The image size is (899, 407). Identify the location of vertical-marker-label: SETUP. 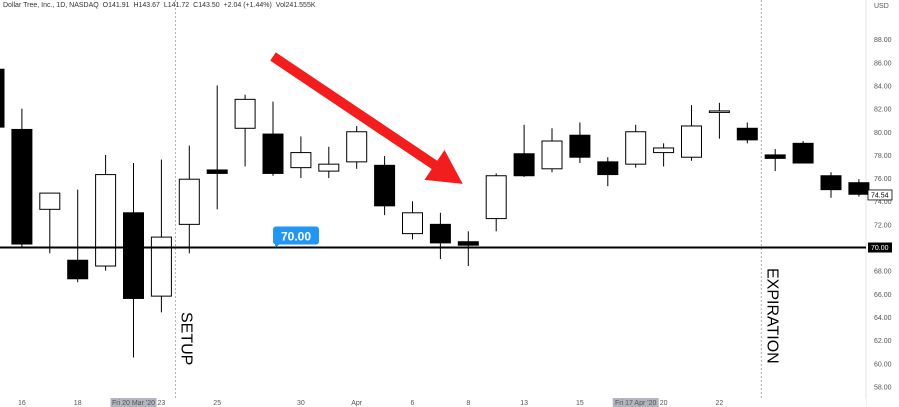
(185, 338).